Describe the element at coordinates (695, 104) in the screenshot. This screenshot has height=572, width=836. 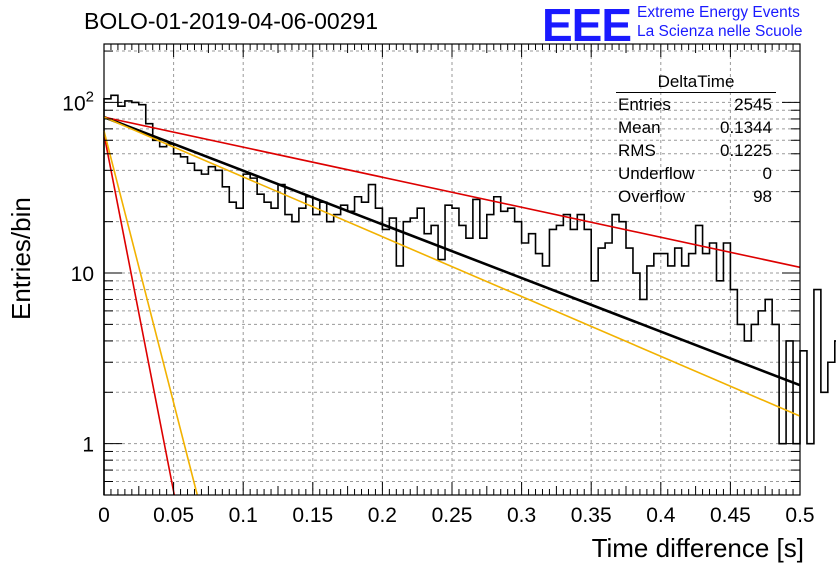
I see `stats-row-entries: Entries 2545` at that location.